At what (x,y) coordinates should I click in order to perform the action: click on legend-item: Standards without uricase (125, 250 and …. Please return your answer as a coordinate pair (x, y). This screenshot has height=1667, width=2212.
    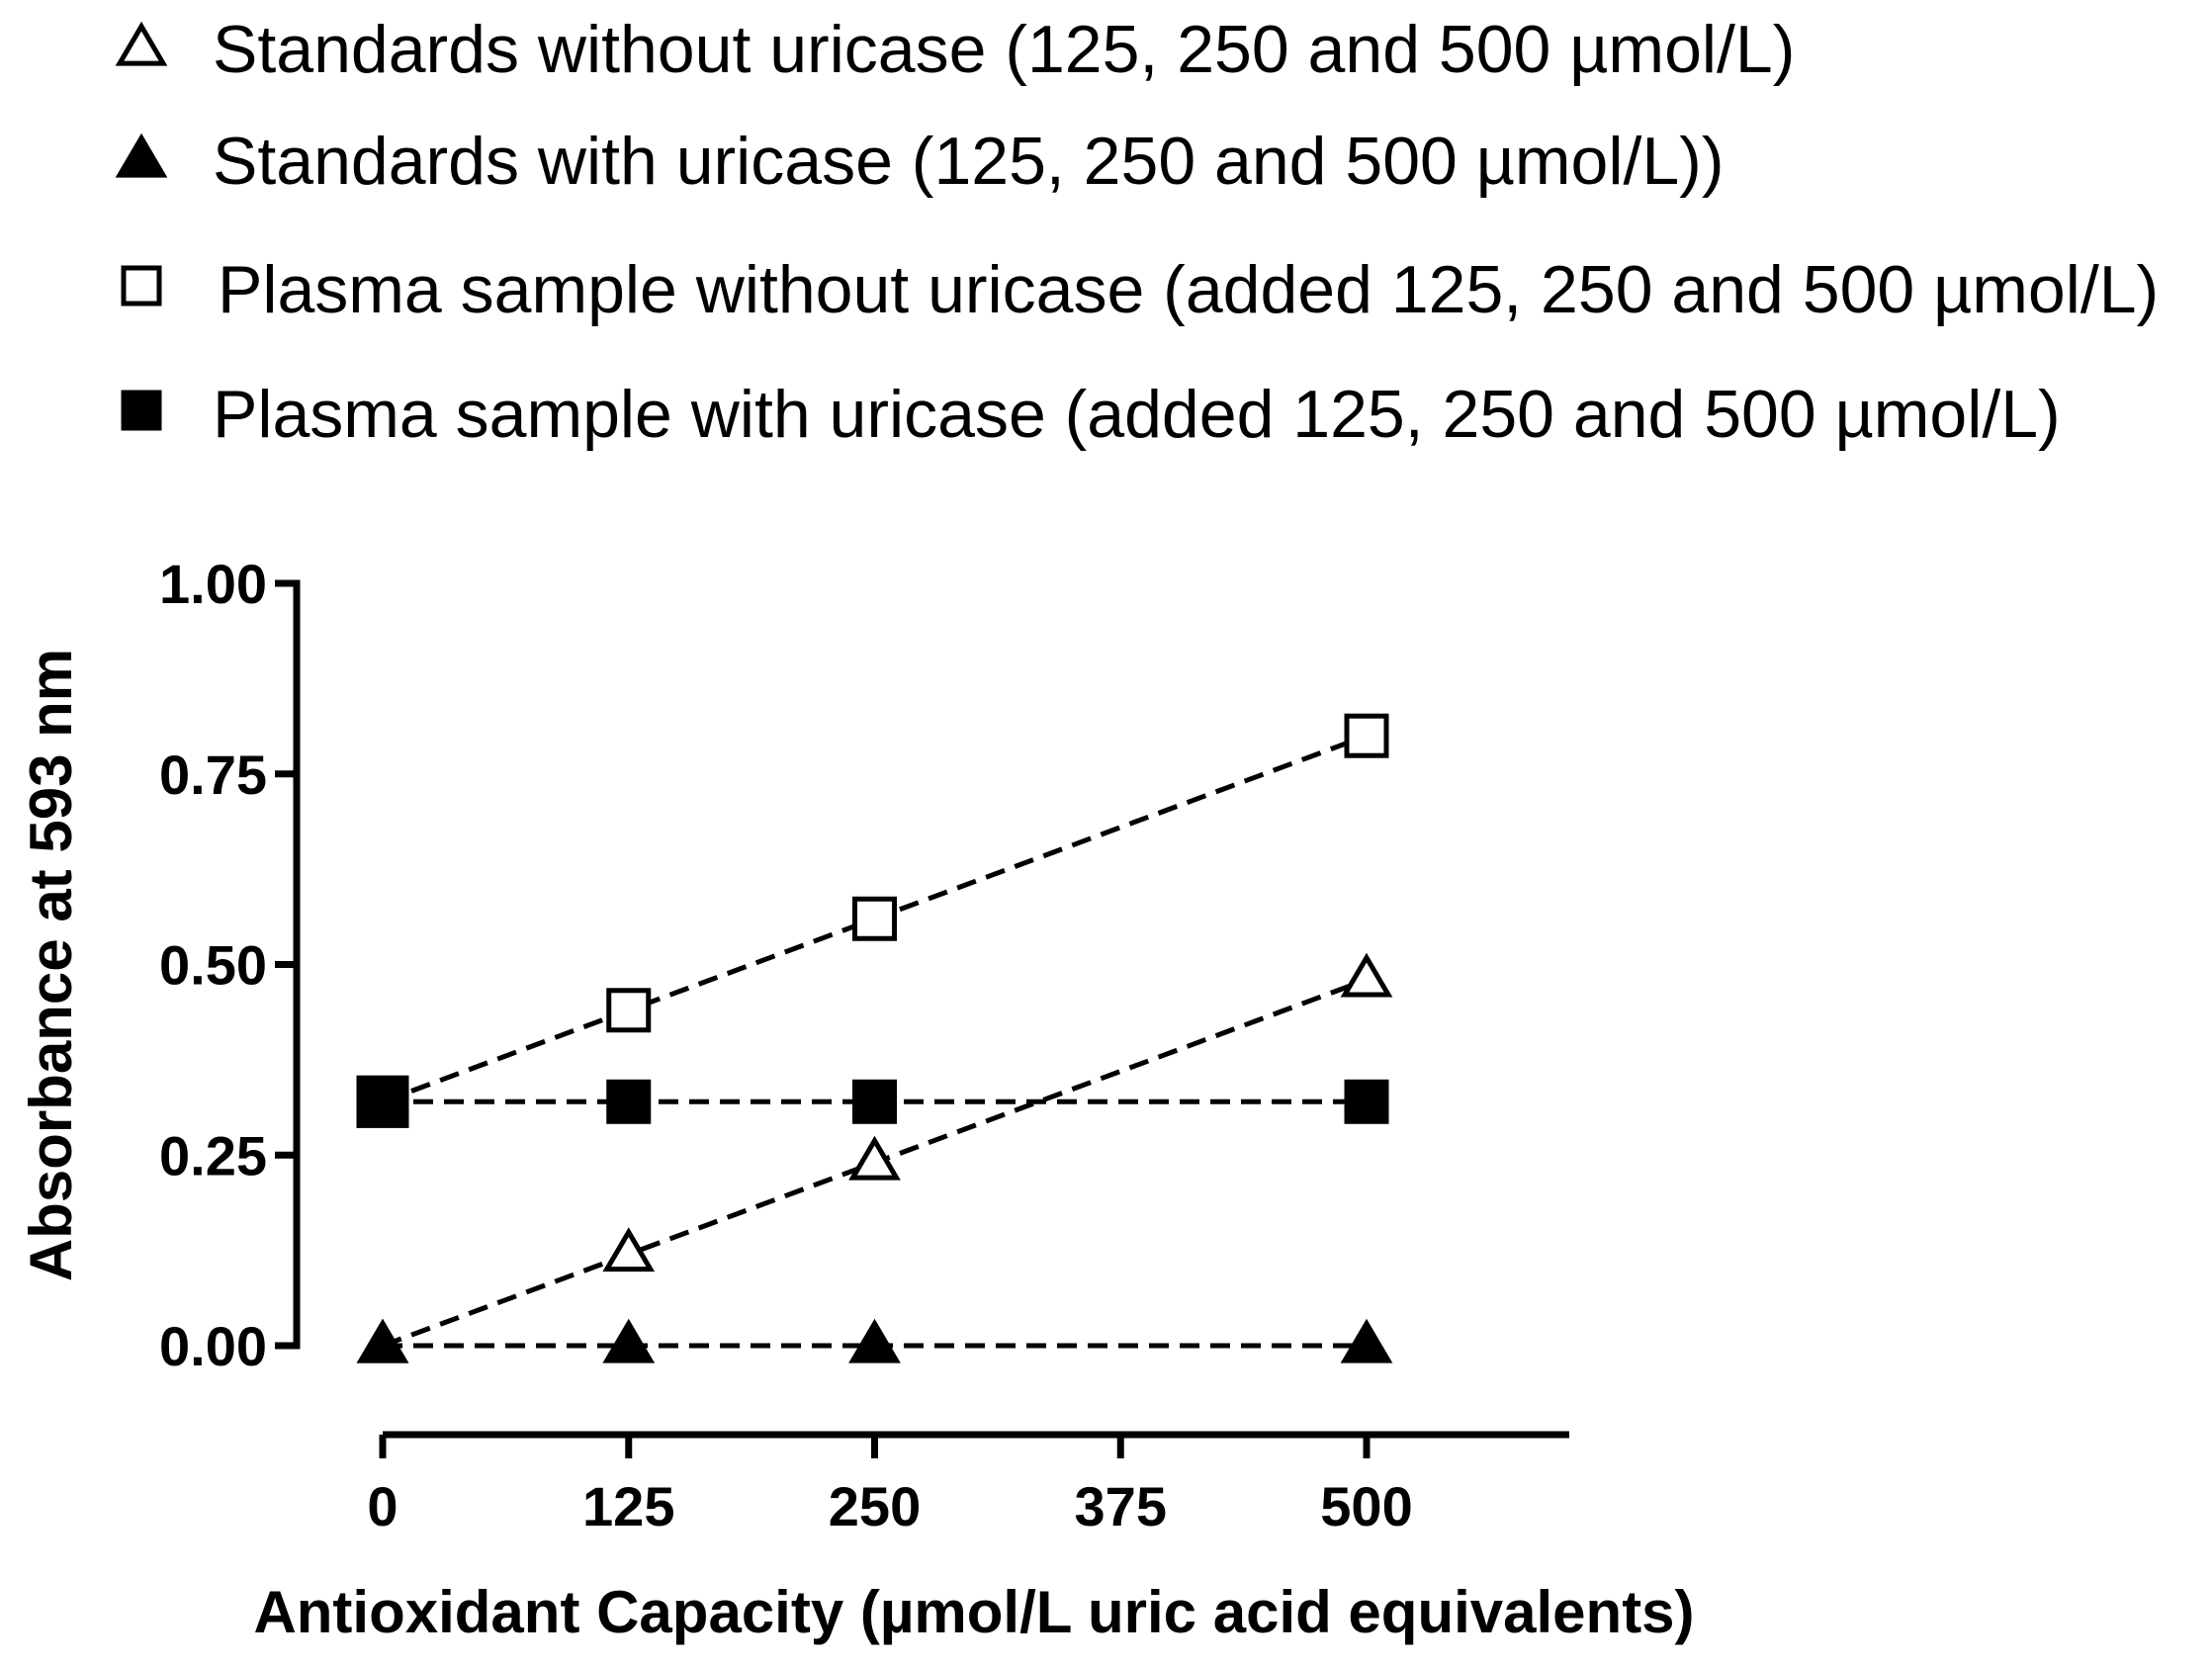
    Looking at the image, I should click on (955, 49).